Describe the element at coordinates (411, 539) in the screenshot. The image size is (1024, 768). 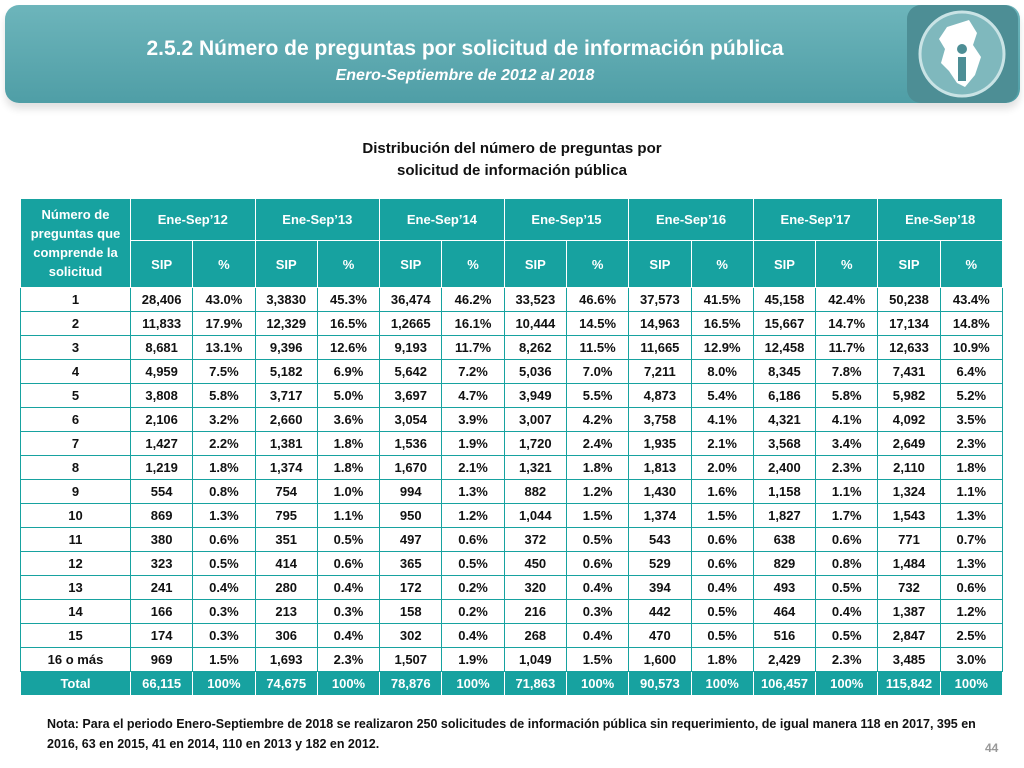
I see `cell: 497` at that location.